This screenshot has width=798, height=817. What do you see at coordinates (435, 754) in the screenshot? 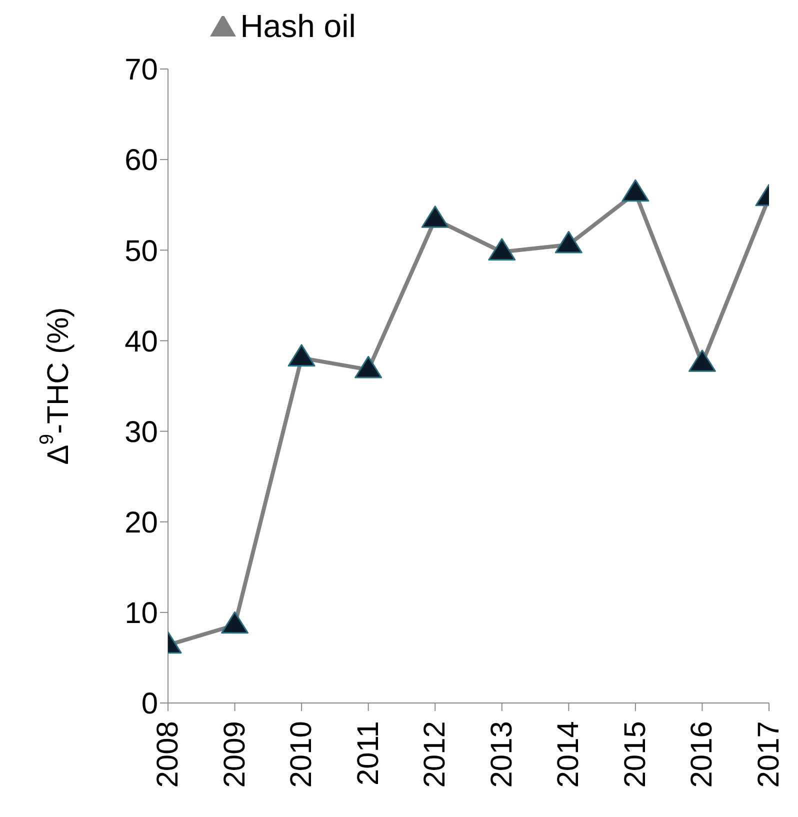
I see `x-tick-label: 2012` at bounding box center [435, 754].